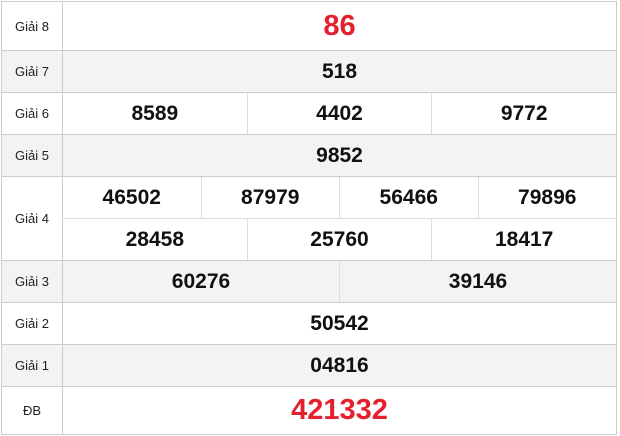 The image size is (620, 436). I want to click on prize-values: 421332, so click(340, 410).